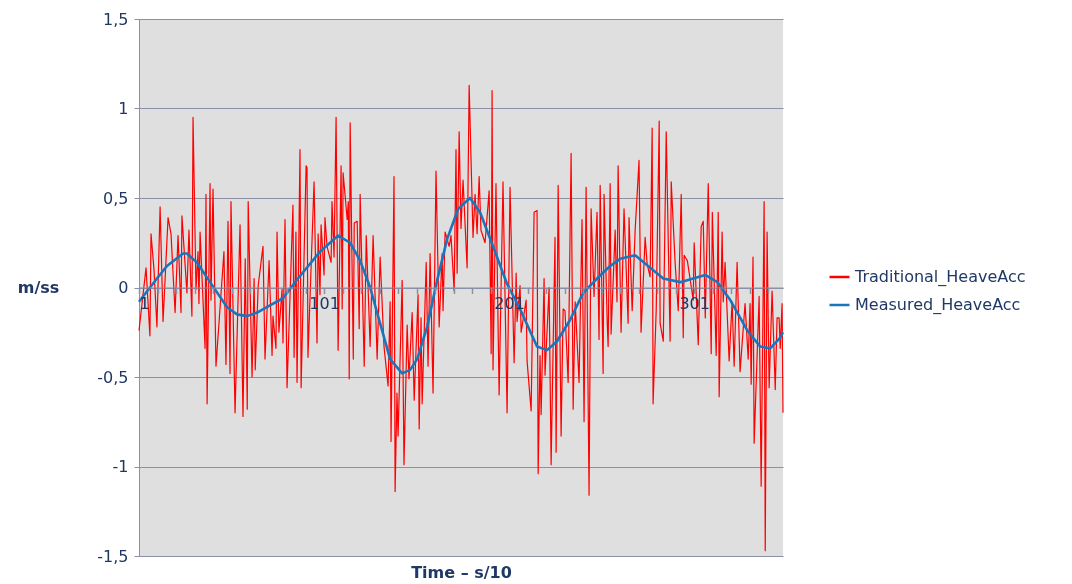 Image resolution: width=1072 pixels, height=584 pixels. What do you see at coordinates (38, 287) in the screenshot?
I see `y-axis-title: m/ss` at bounding box center [38, 287].